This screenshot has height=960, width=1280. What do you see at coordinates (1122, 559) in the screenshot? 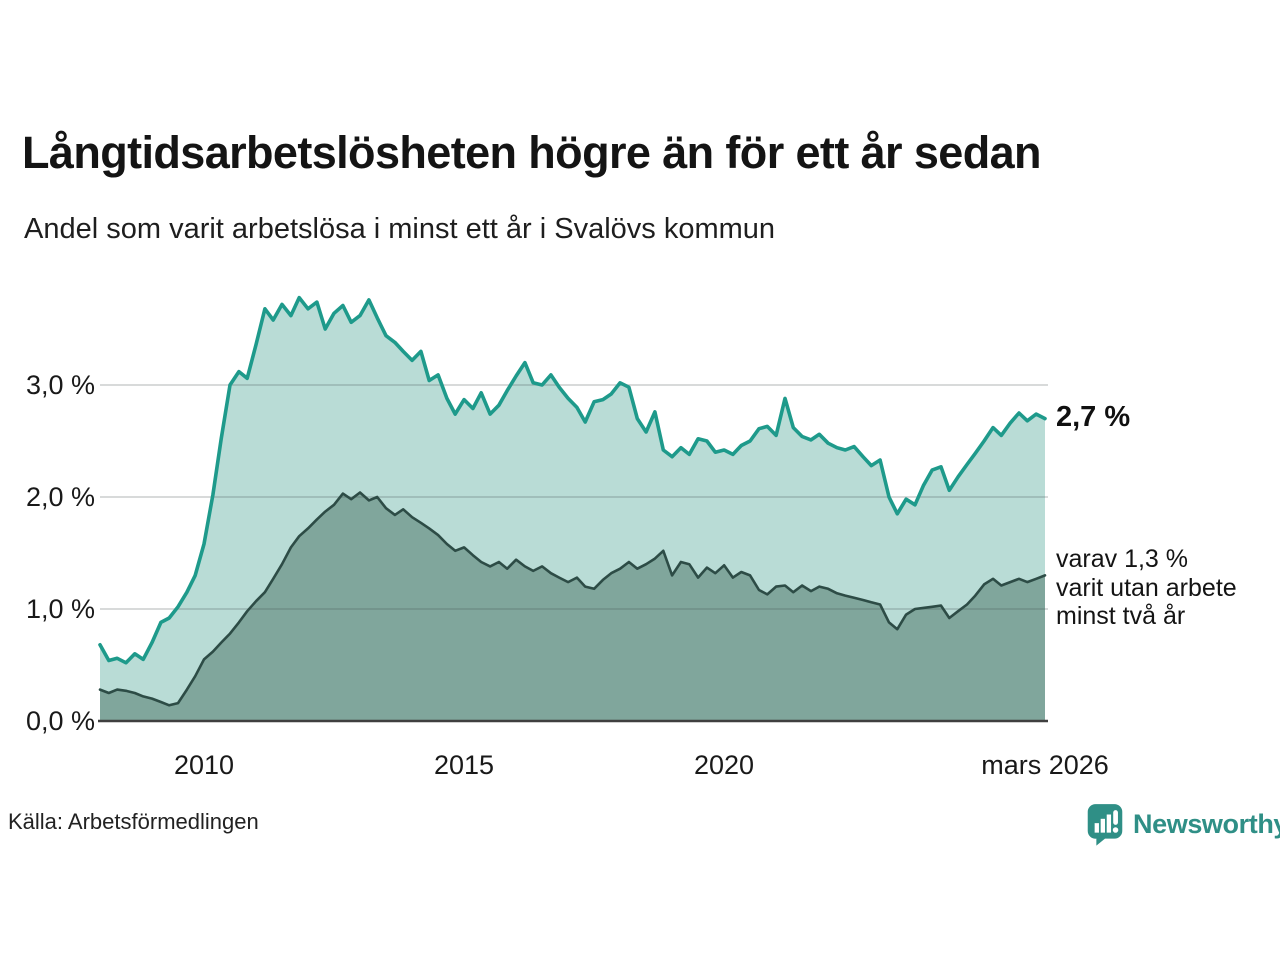
I see `two-year-annotation-line: varav 1,3 %` at bounding box center [1122, 559].